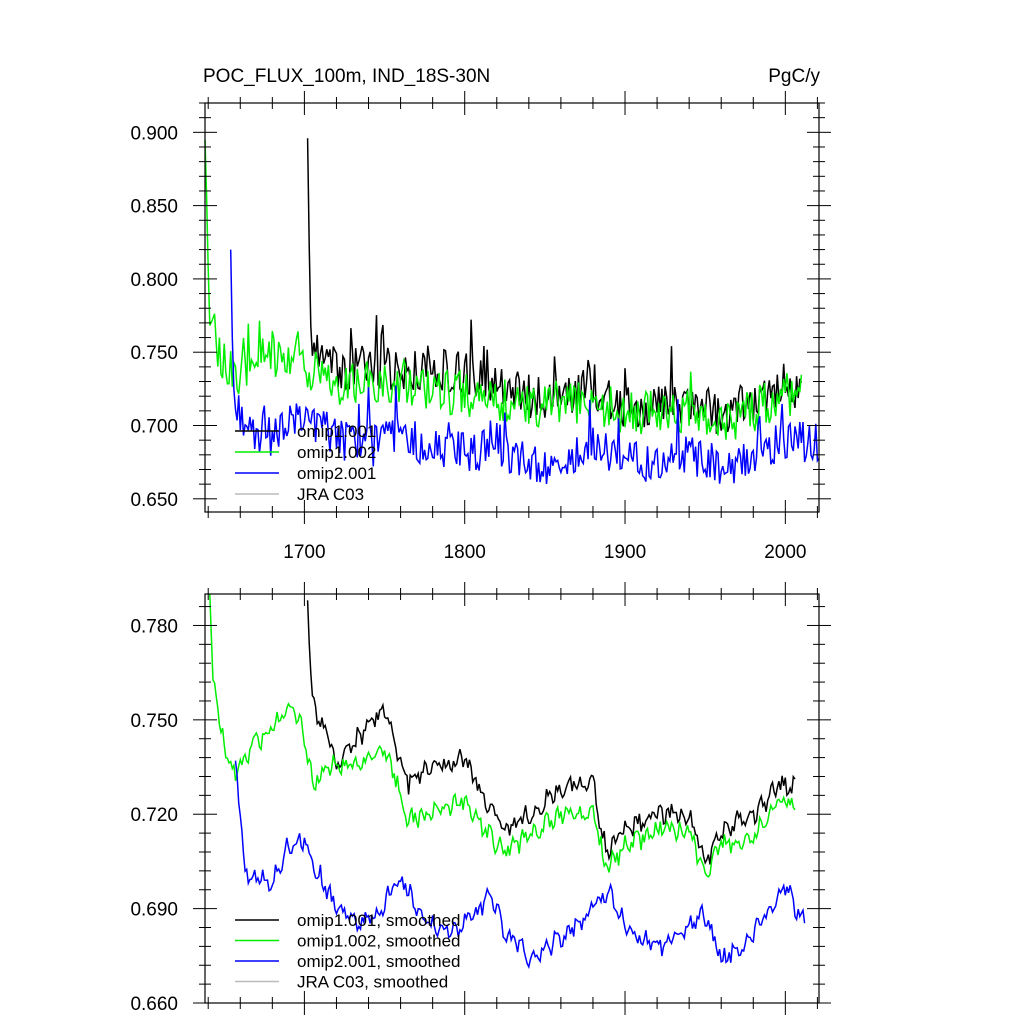  I want to click on y-tick-label: 0.690, so click(154, 910).